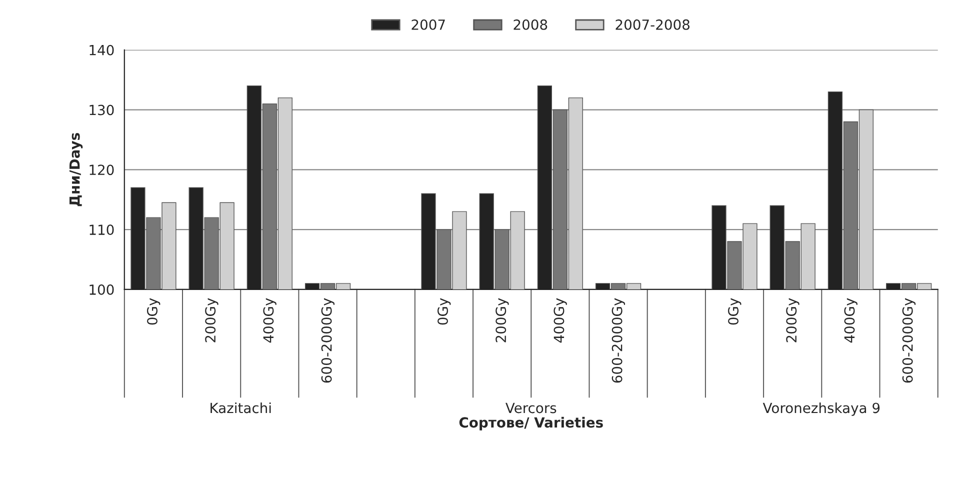 Image resolution: width=957 pixels, height=499 pixels. Describe the element at coordinates (102, 230) in the screenshot. I see `y-tick-label: 110` at that location.